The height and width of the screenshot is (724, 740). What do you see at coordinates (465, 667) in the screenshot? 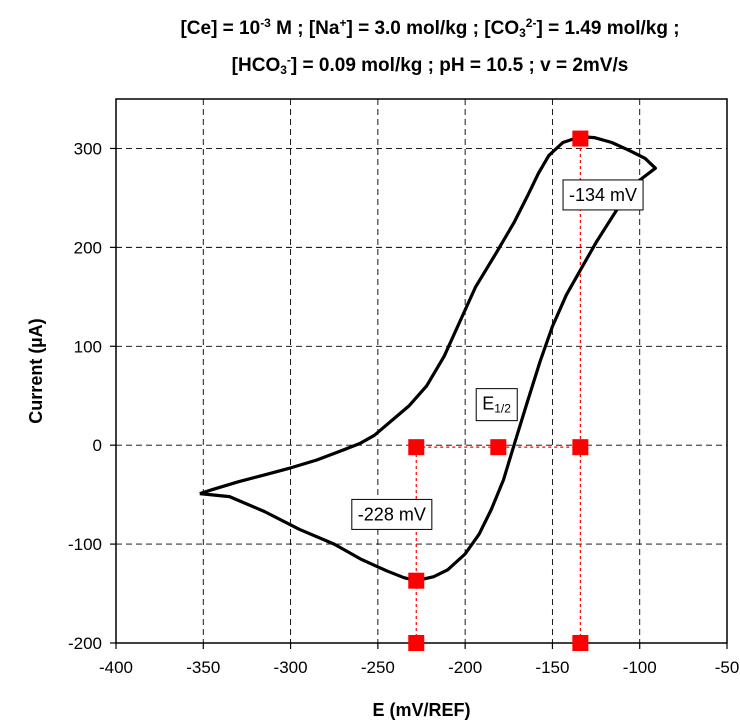
I see `x-tick-label: -200` at bounding box center [465, 667].